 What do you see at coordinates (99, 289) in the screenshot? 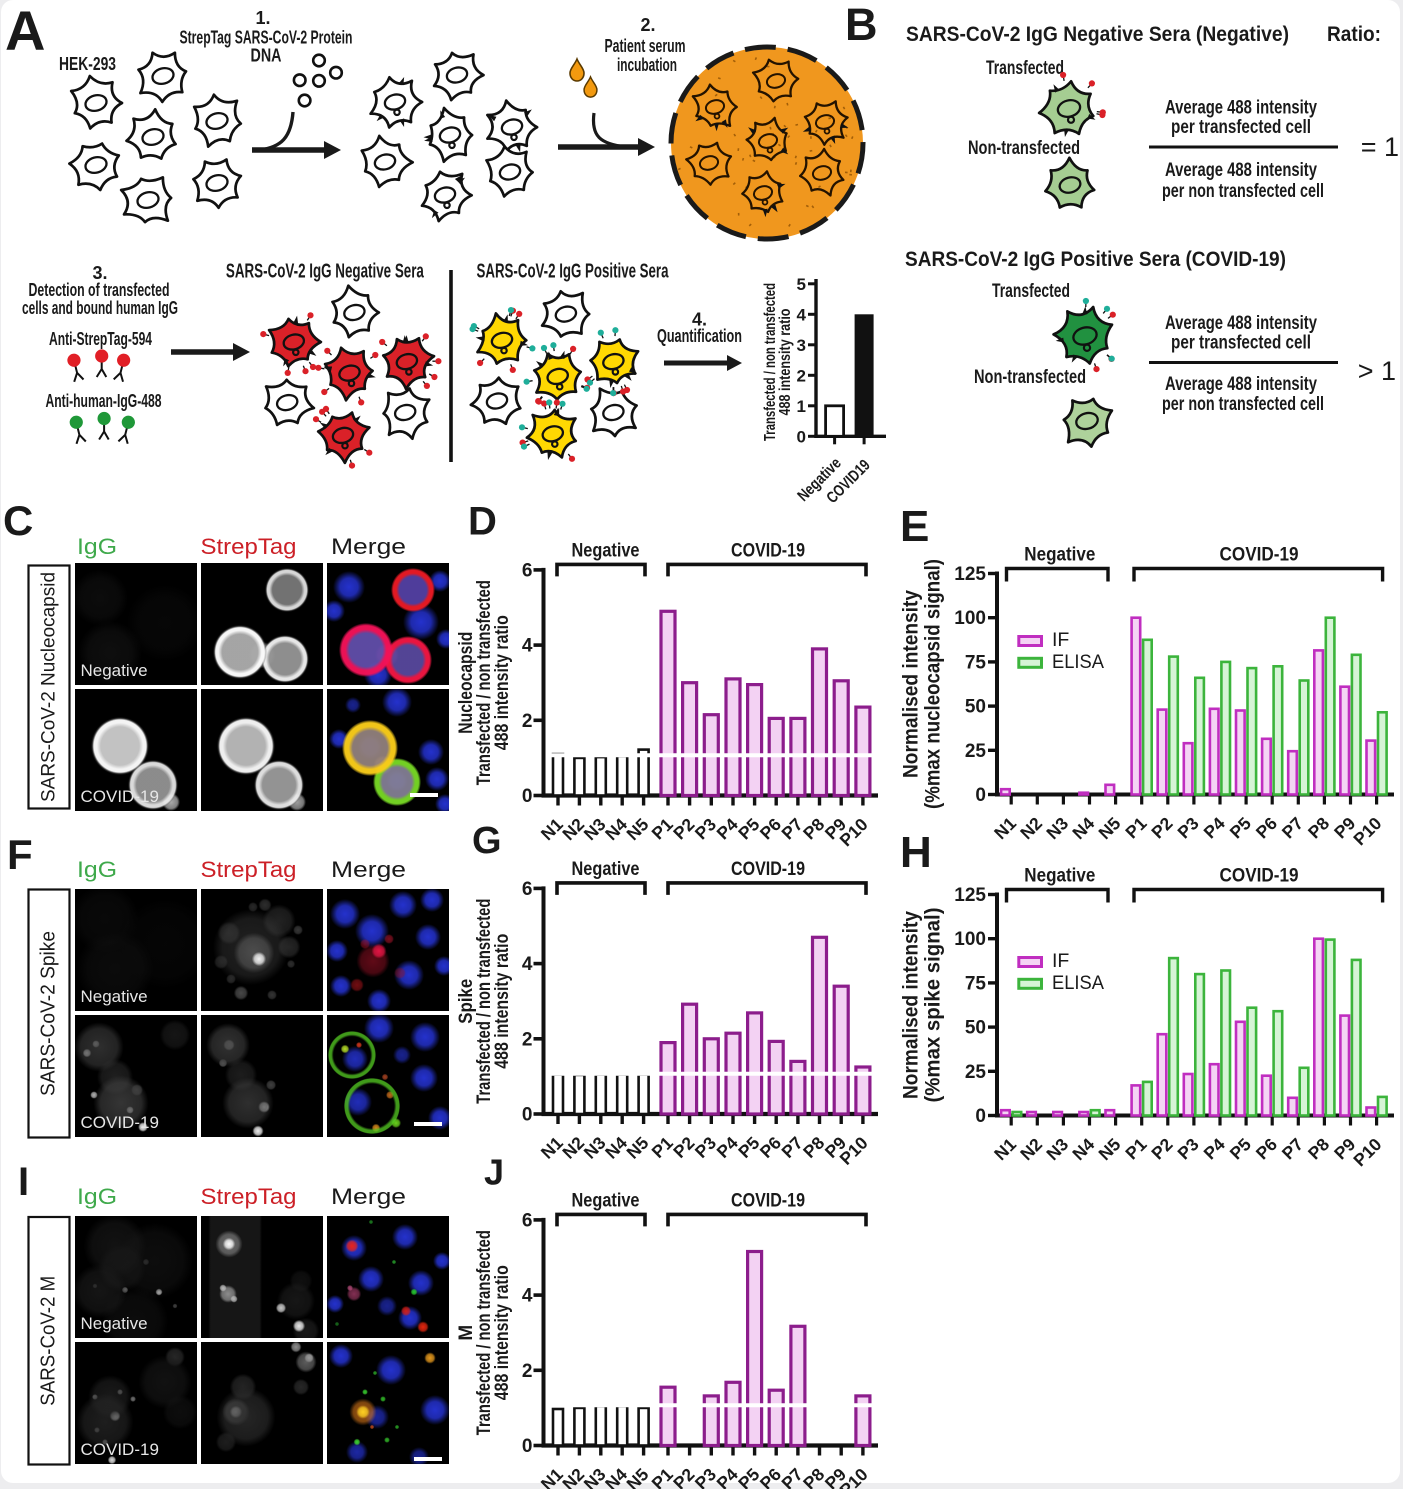
I see `svg-text: Detection of transfected` at bounding box center [99, 289].